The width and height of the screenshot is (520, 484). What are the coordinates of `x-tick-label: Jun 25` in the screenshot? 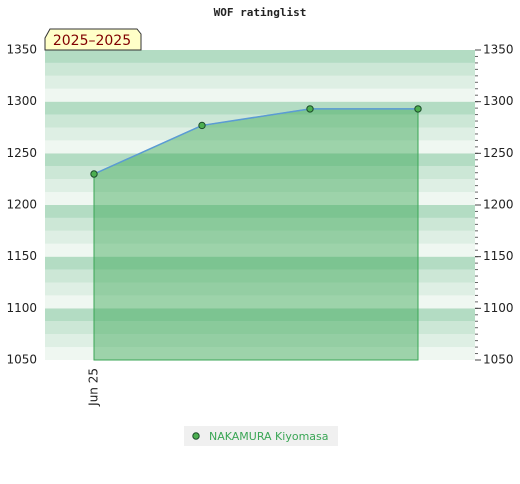 It's located at (94, 387).